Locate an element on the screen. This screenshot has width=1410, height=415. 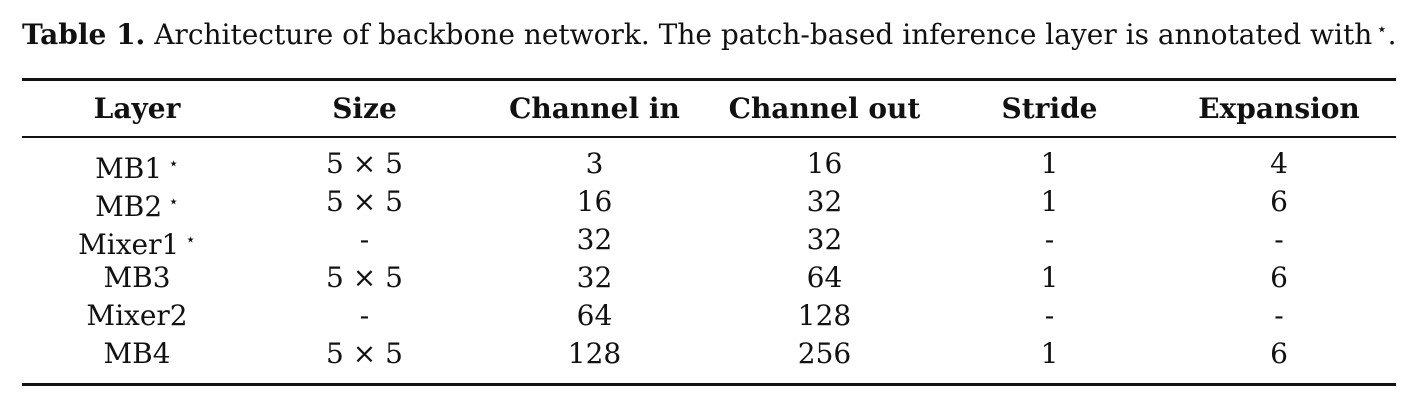
channel-out-cell: 16 is located at coordinates (824, 163).